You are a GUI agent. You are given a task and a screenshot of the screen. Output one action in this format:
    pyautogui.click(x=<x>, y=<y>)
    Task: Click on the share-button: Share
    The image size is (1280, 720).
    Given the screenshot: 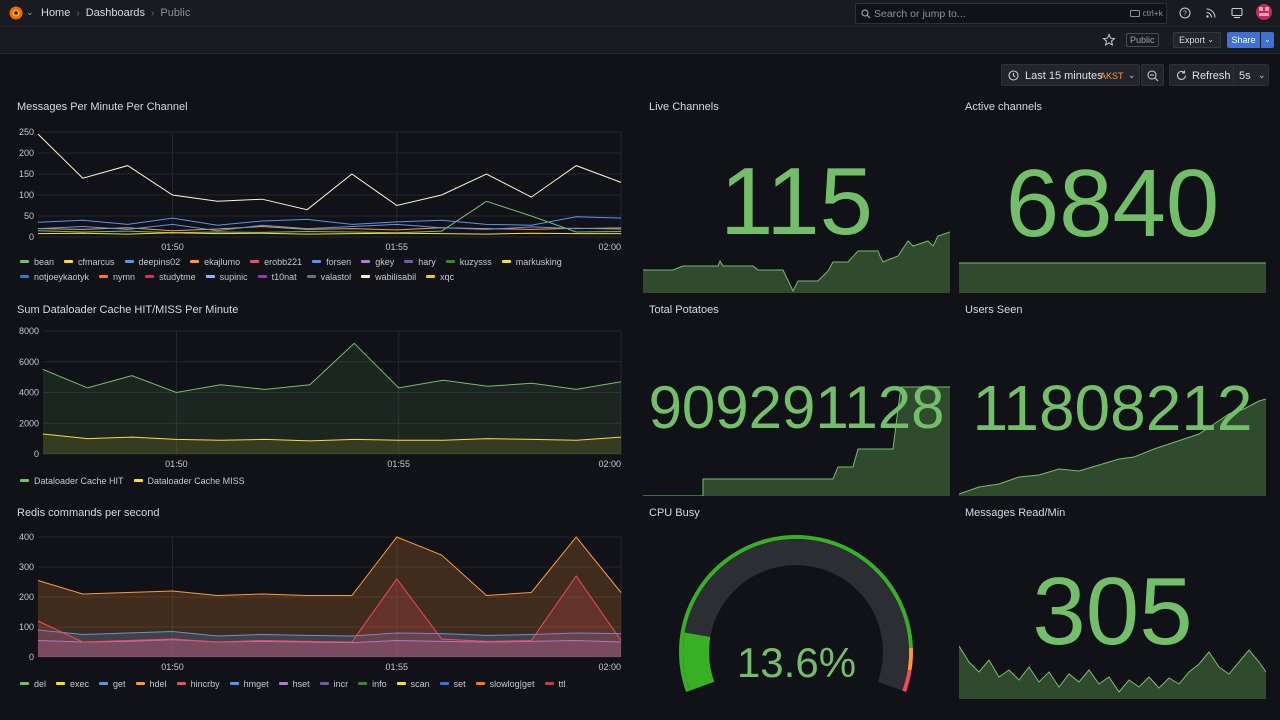 What is the action you would take?
    pyautogui.click(x=1243, y=40)
    